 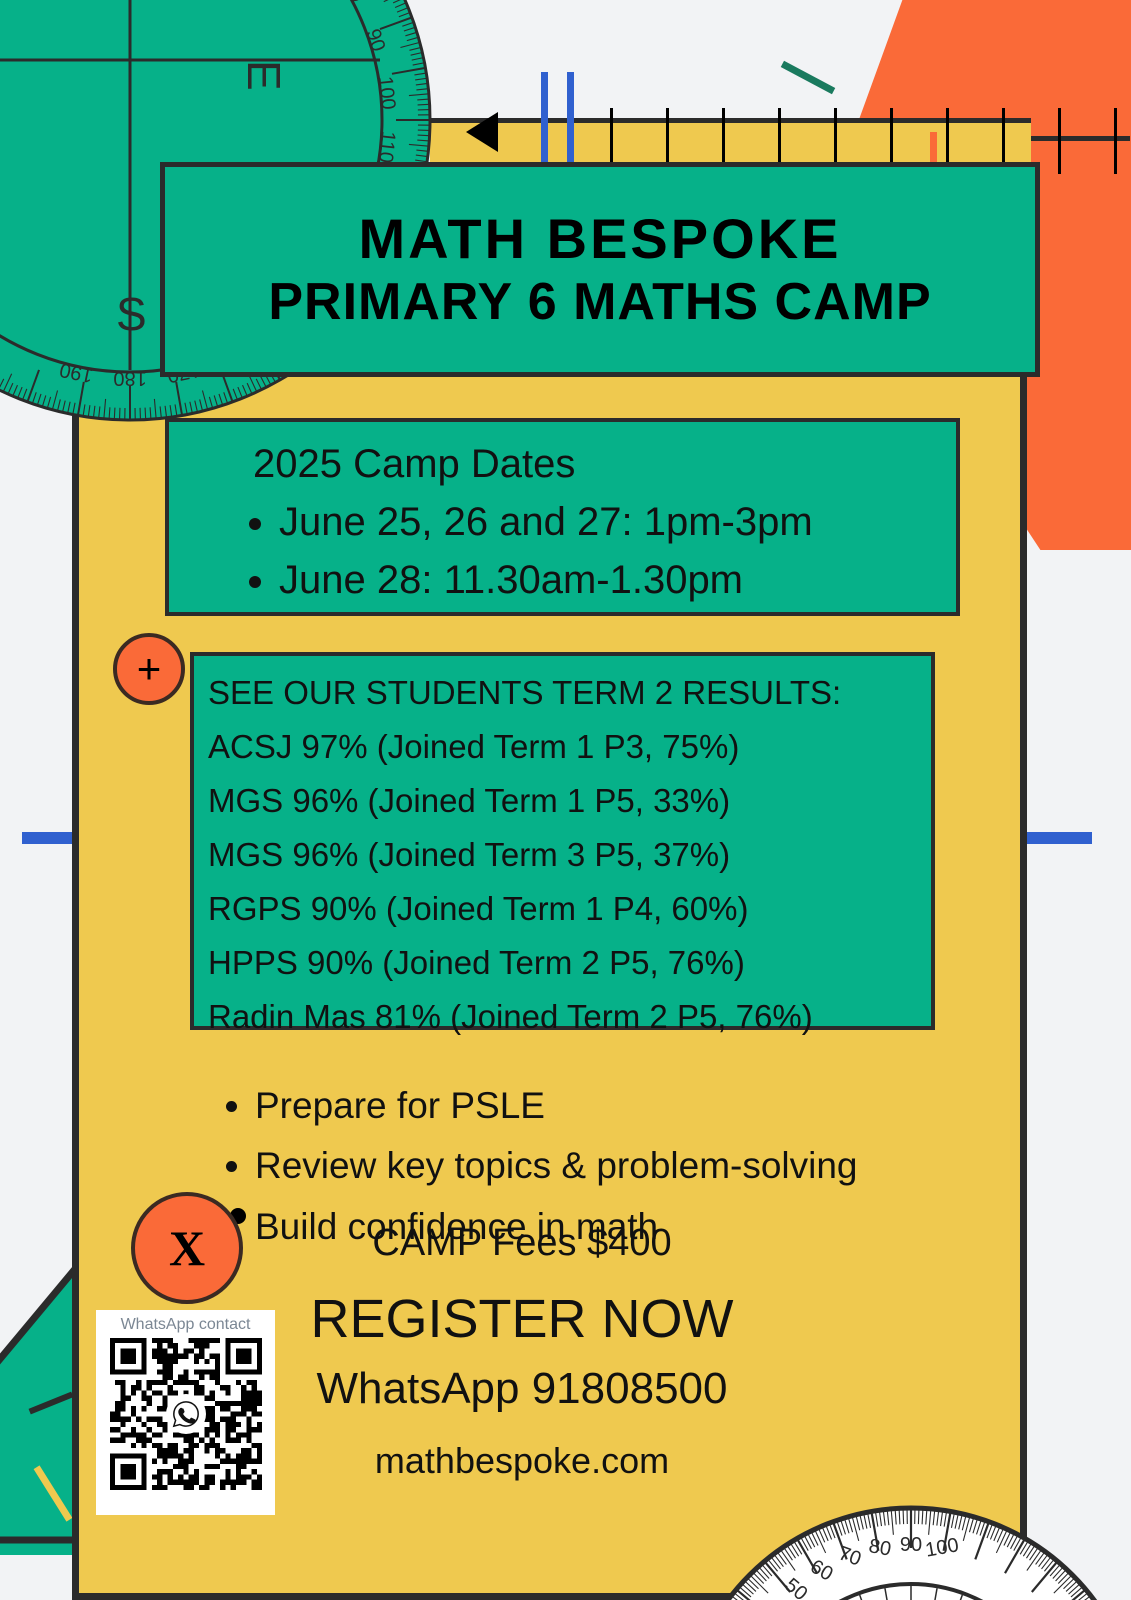 I want to click on result-row: MGS 96% (Joined Term 3 P5, 37%), so click(x=469, y=854).